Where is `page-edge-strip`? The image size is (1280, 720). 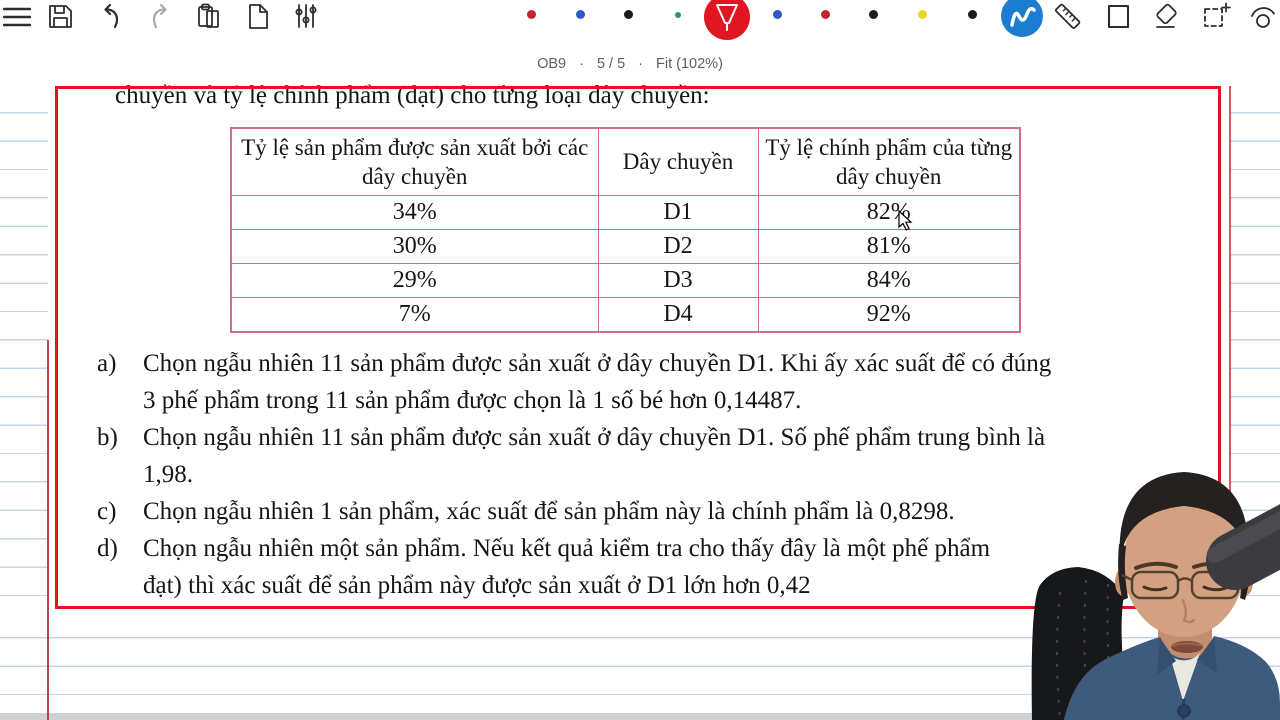
page-edge-strip is located at coordinates (640, 716).